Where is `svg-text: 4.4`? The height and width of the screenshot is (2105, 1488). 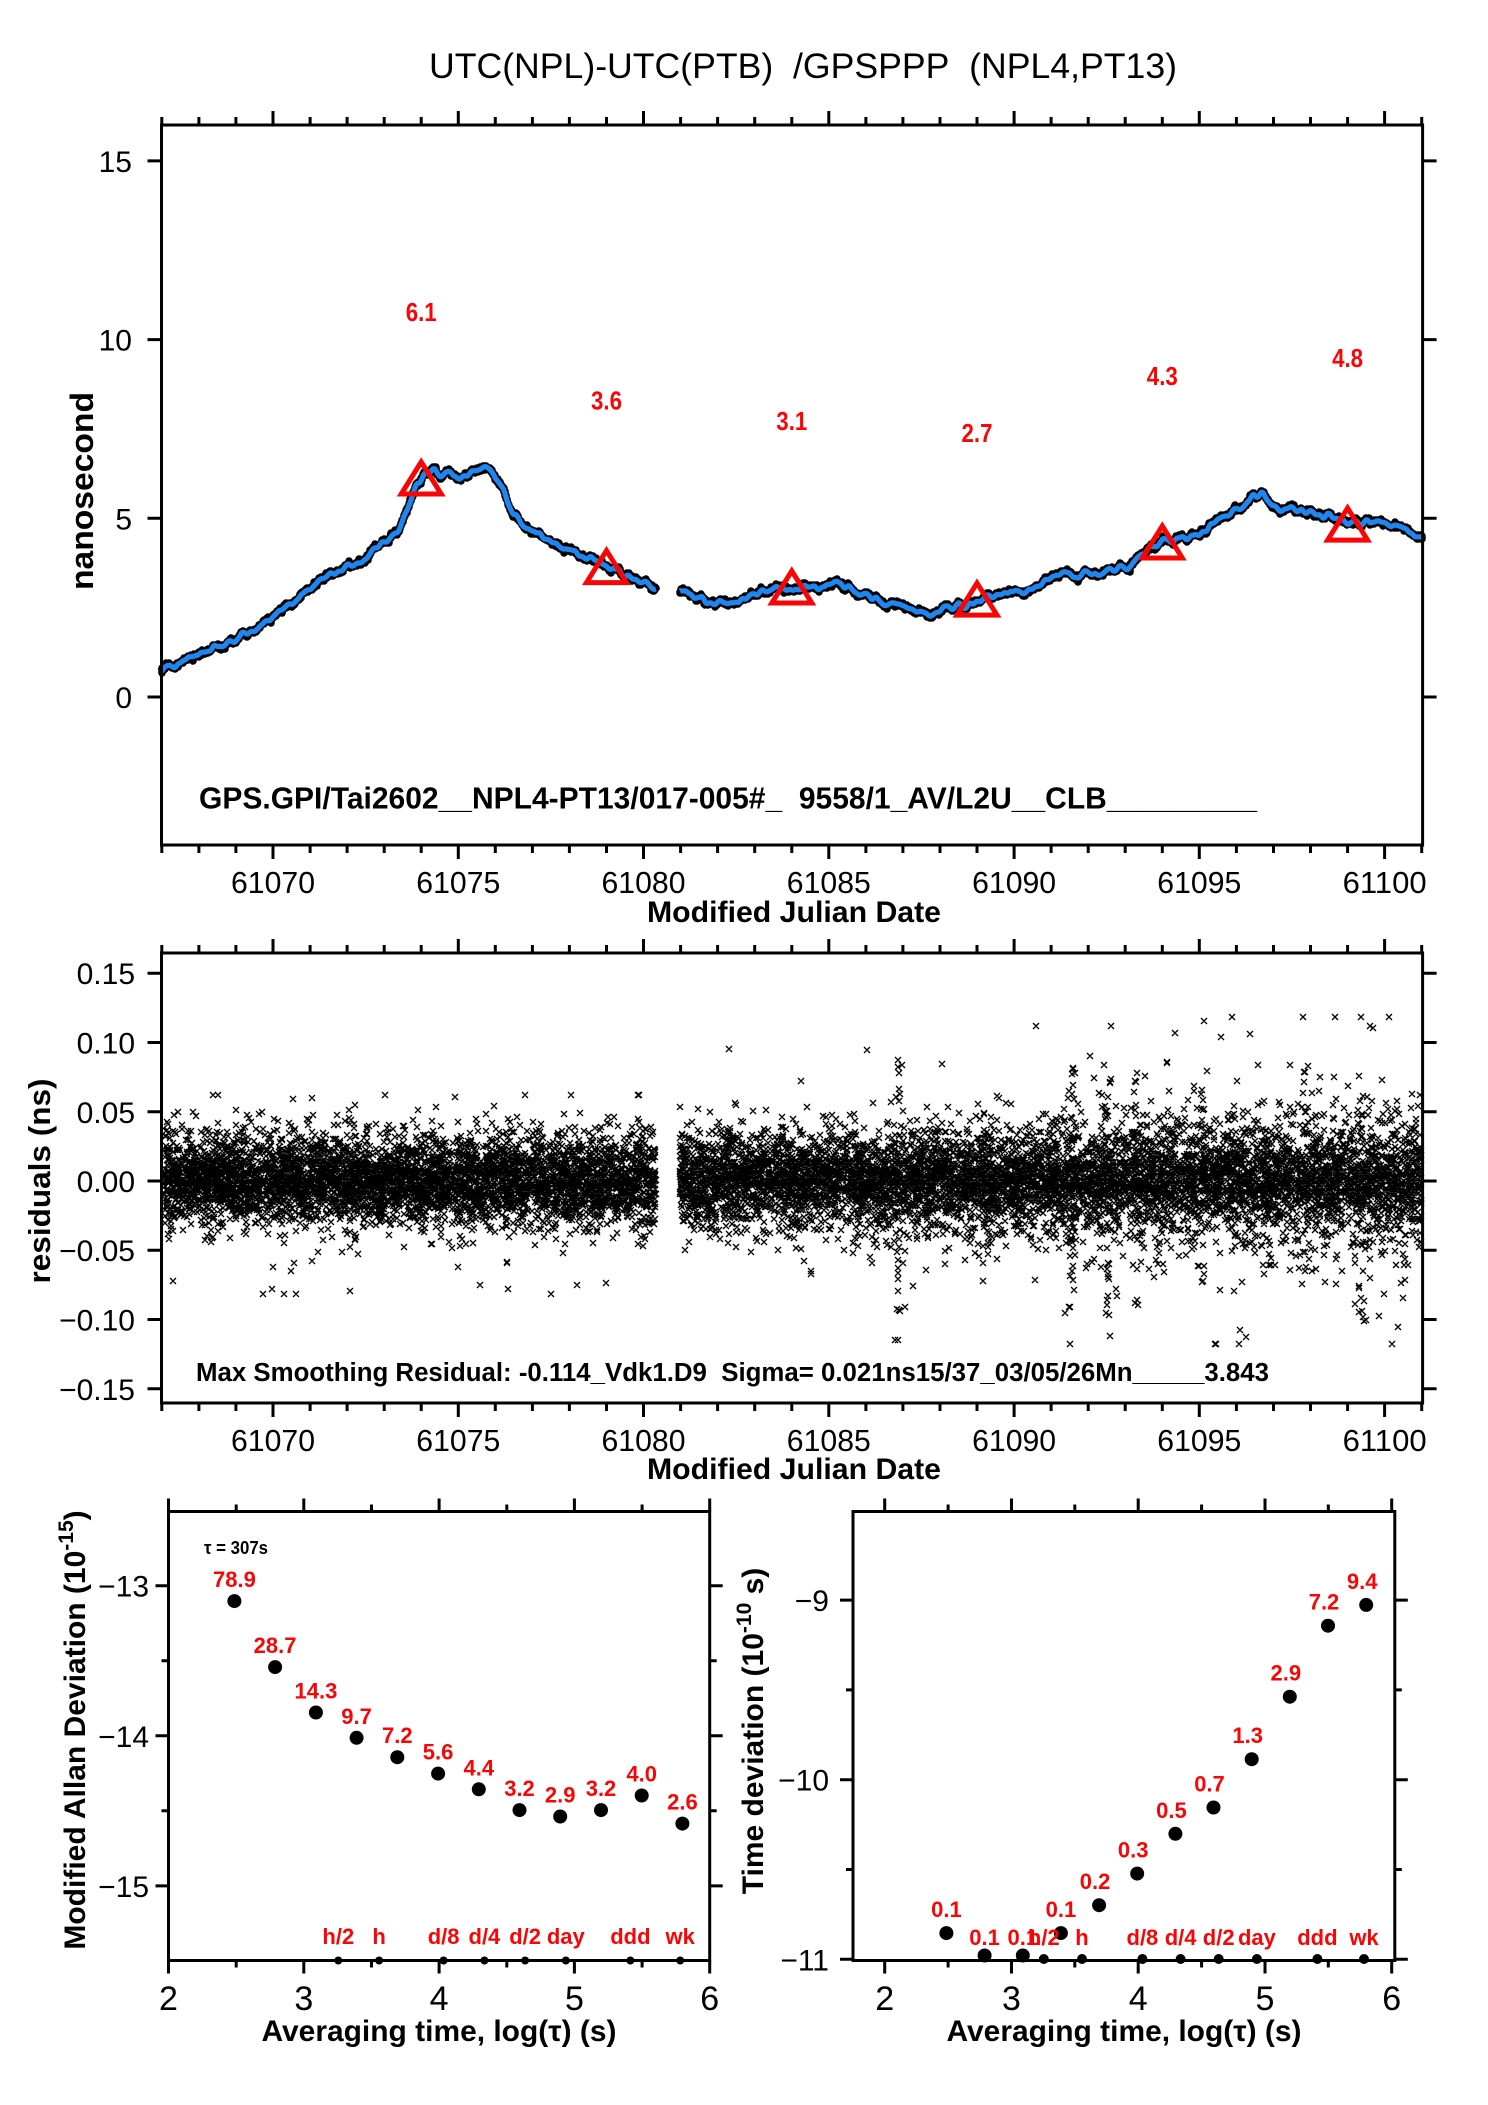 svg-text: 4.4 is located at coordinates (479, 1767).